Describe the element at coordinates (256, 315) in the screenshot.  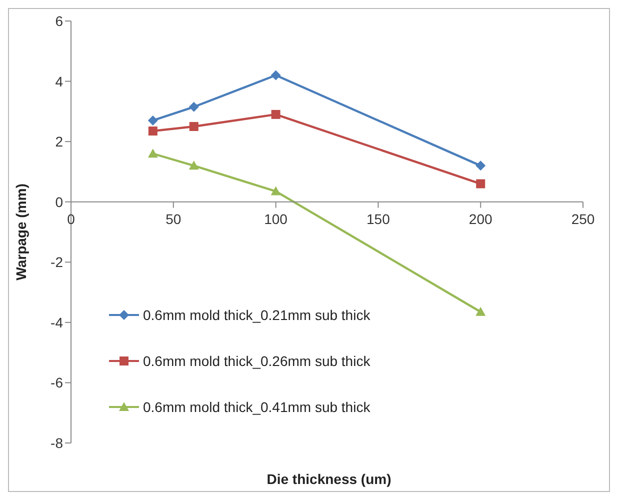
I see `legend-label: 0.6mm mold thick_0.21mm sub thick` at that location.